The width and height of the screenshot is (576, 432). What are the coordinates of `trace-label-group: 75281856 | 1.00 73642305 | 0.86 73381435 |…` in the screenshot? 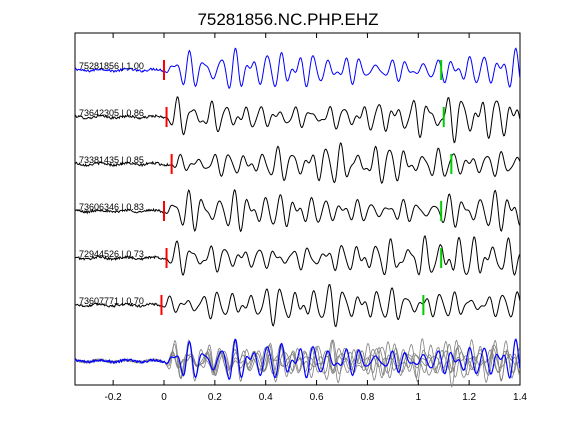 It's located at (111, 183).